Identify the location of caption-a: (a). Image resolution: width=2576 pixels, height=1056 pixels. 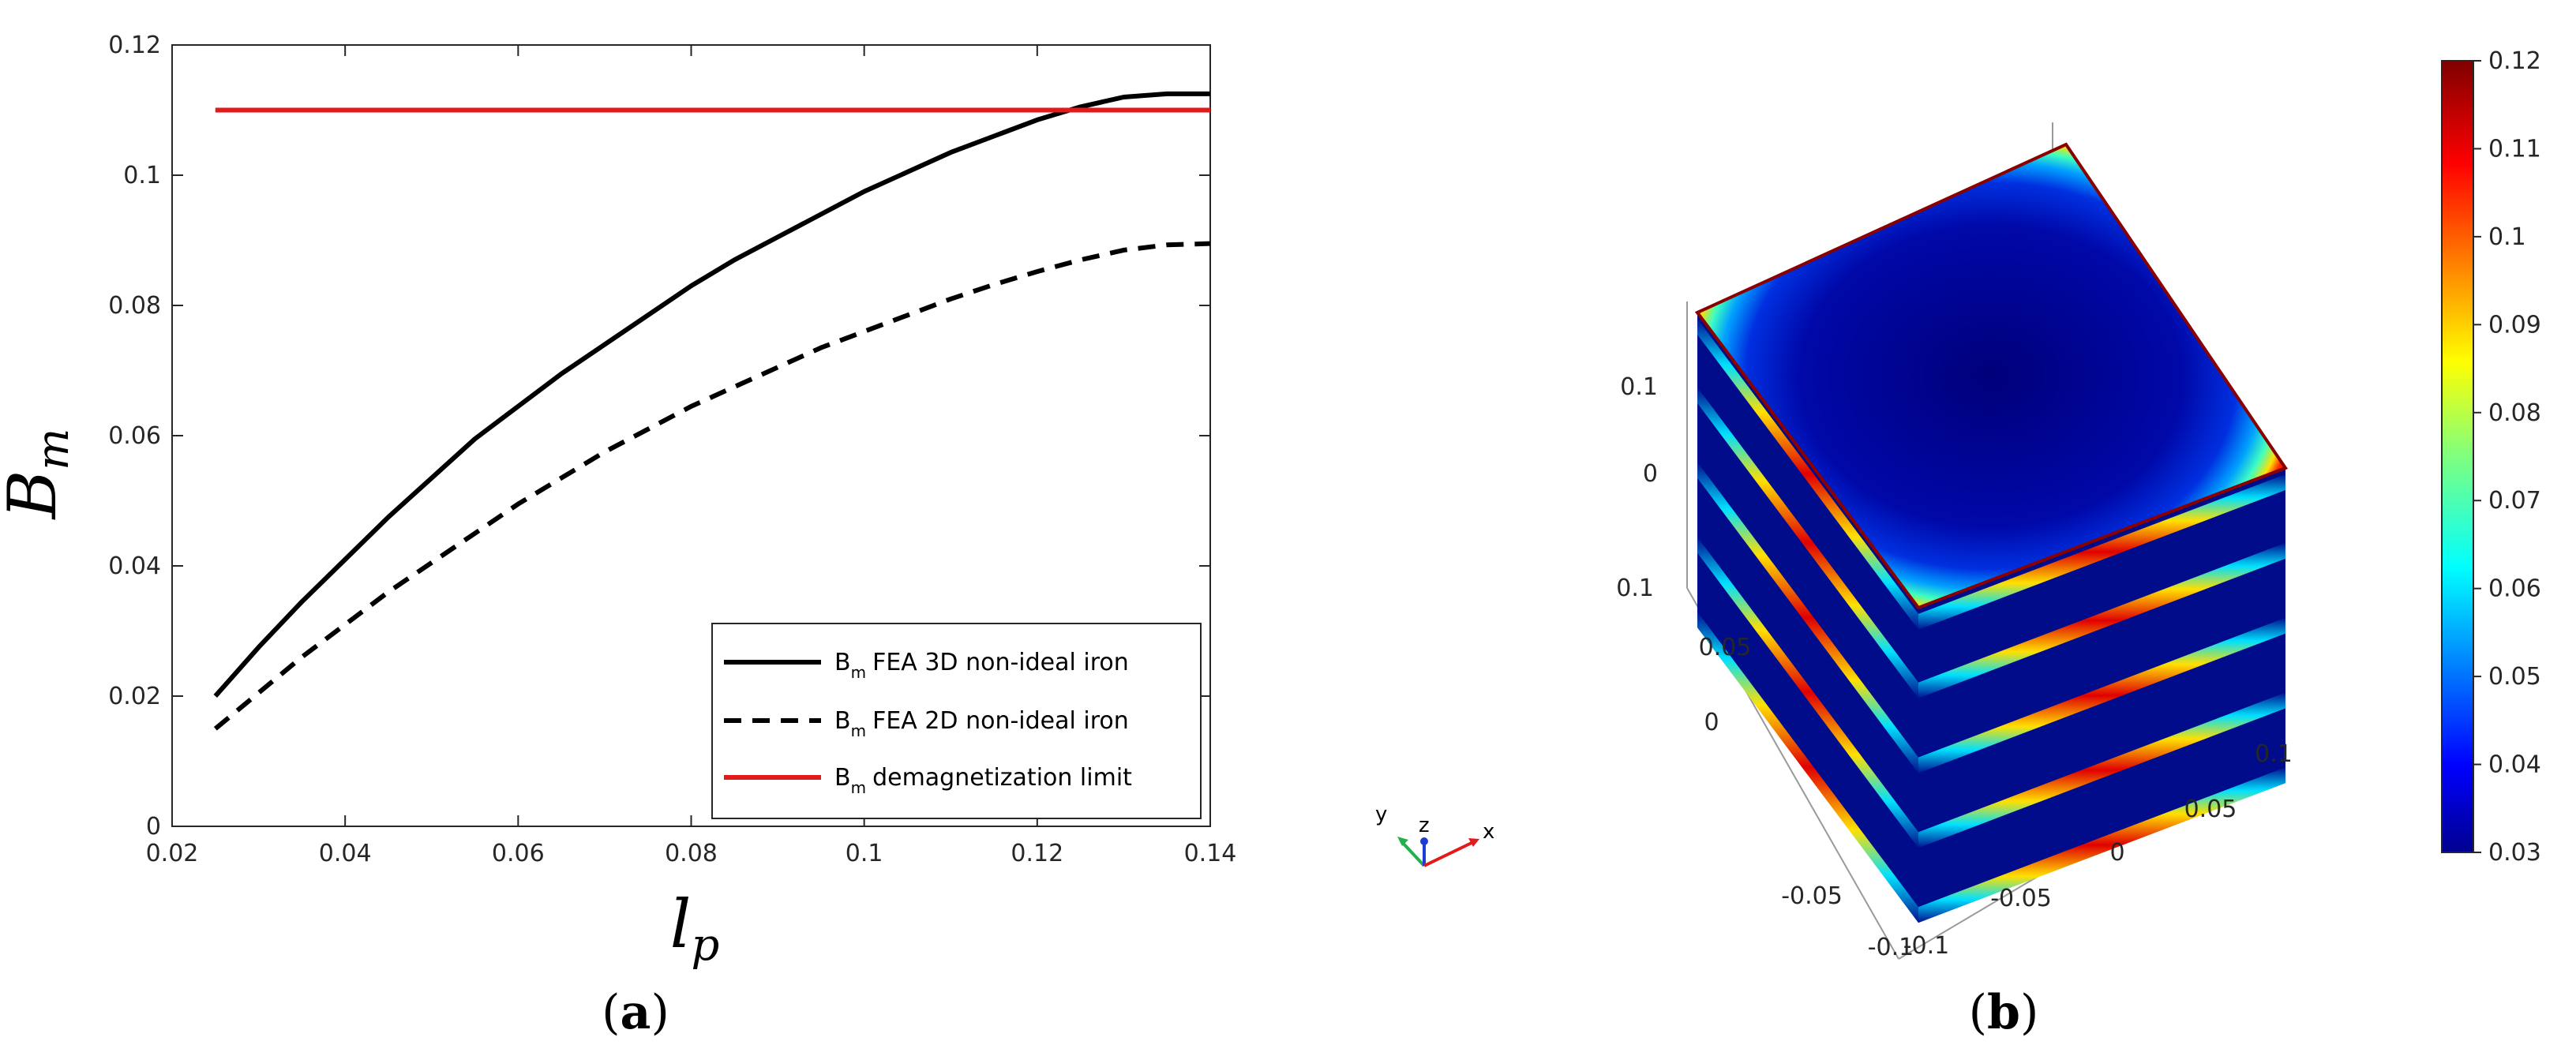
(635, 1012).